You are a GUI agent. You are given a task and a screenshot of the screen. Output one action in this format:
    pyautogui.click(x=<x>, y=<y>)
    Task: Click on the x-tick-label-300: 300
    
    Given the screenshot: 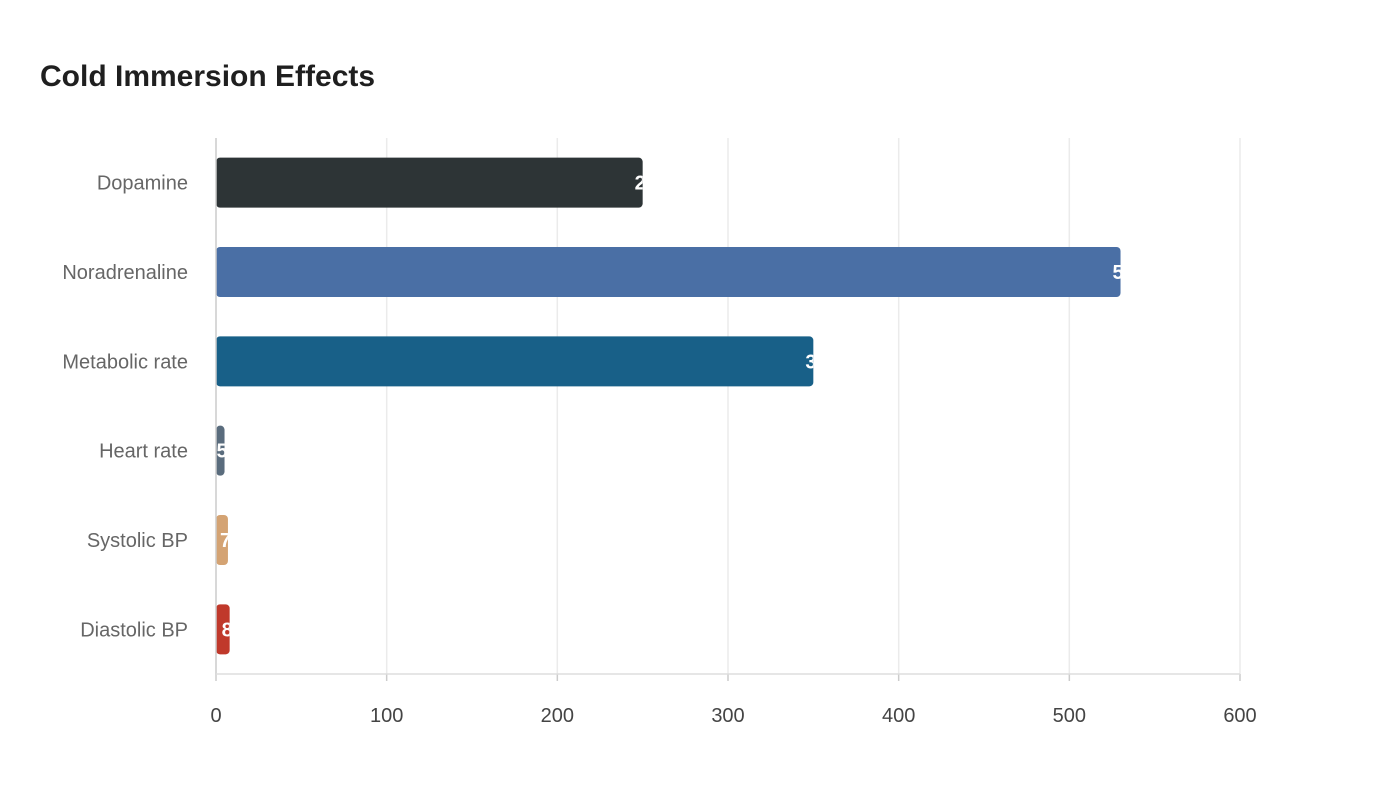 What is the action you would take?
    pyautogui.click(x=727, y=716)
    